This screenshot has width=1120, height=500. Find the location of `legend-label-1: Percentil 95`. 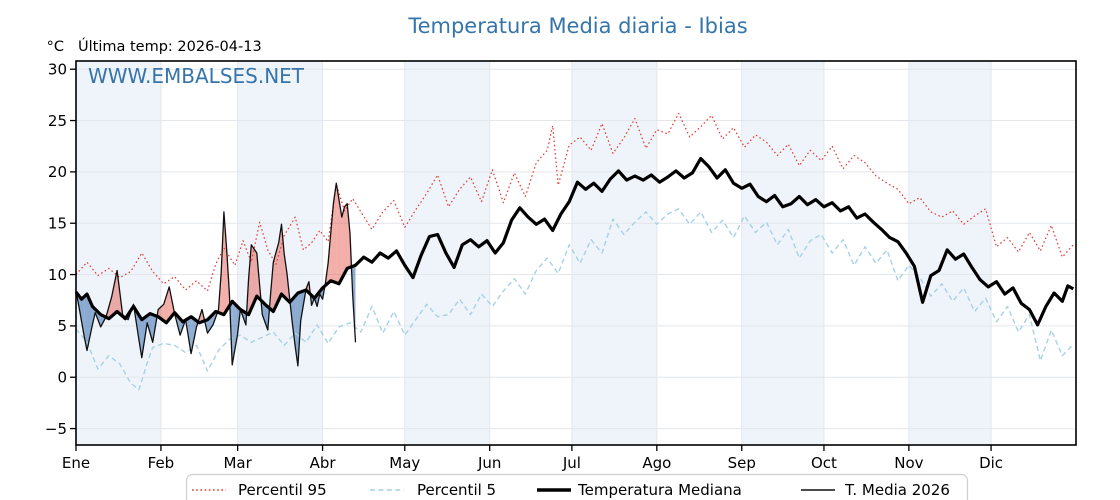

legend-label-1: Percentil 95 is located at coordinates (282, 490).